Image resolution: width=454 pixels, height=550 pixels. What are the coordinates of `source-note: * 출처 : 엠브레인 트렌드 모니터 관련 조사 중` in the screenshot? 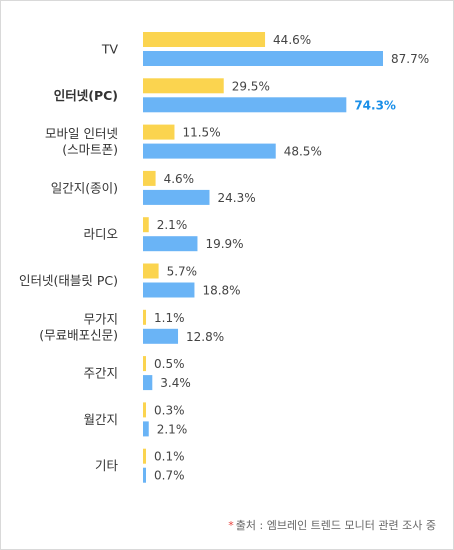 It's located at (332, 525).